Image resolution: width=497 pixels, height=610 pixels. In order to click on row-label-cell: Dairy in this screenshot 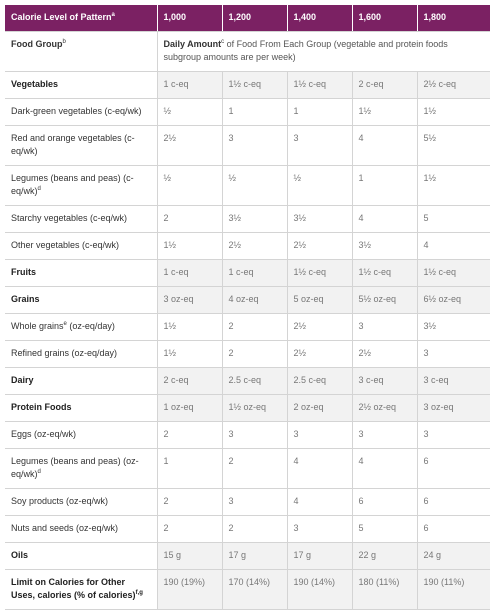, I will do `click(81, 381)`.